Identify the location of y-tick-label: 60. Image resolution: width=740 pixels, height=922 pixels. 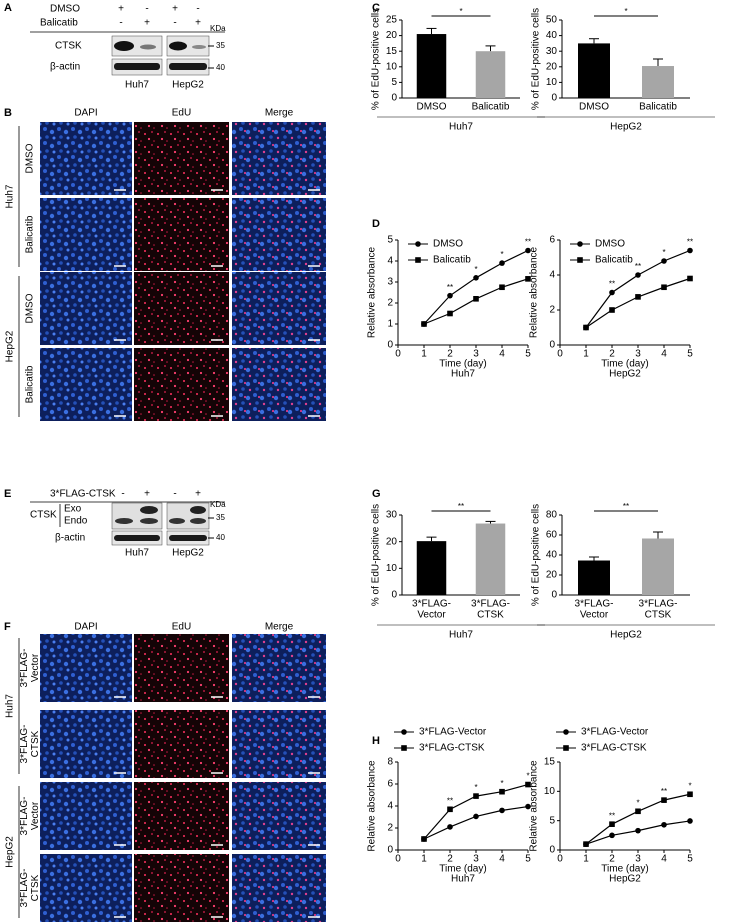
(552, 535).